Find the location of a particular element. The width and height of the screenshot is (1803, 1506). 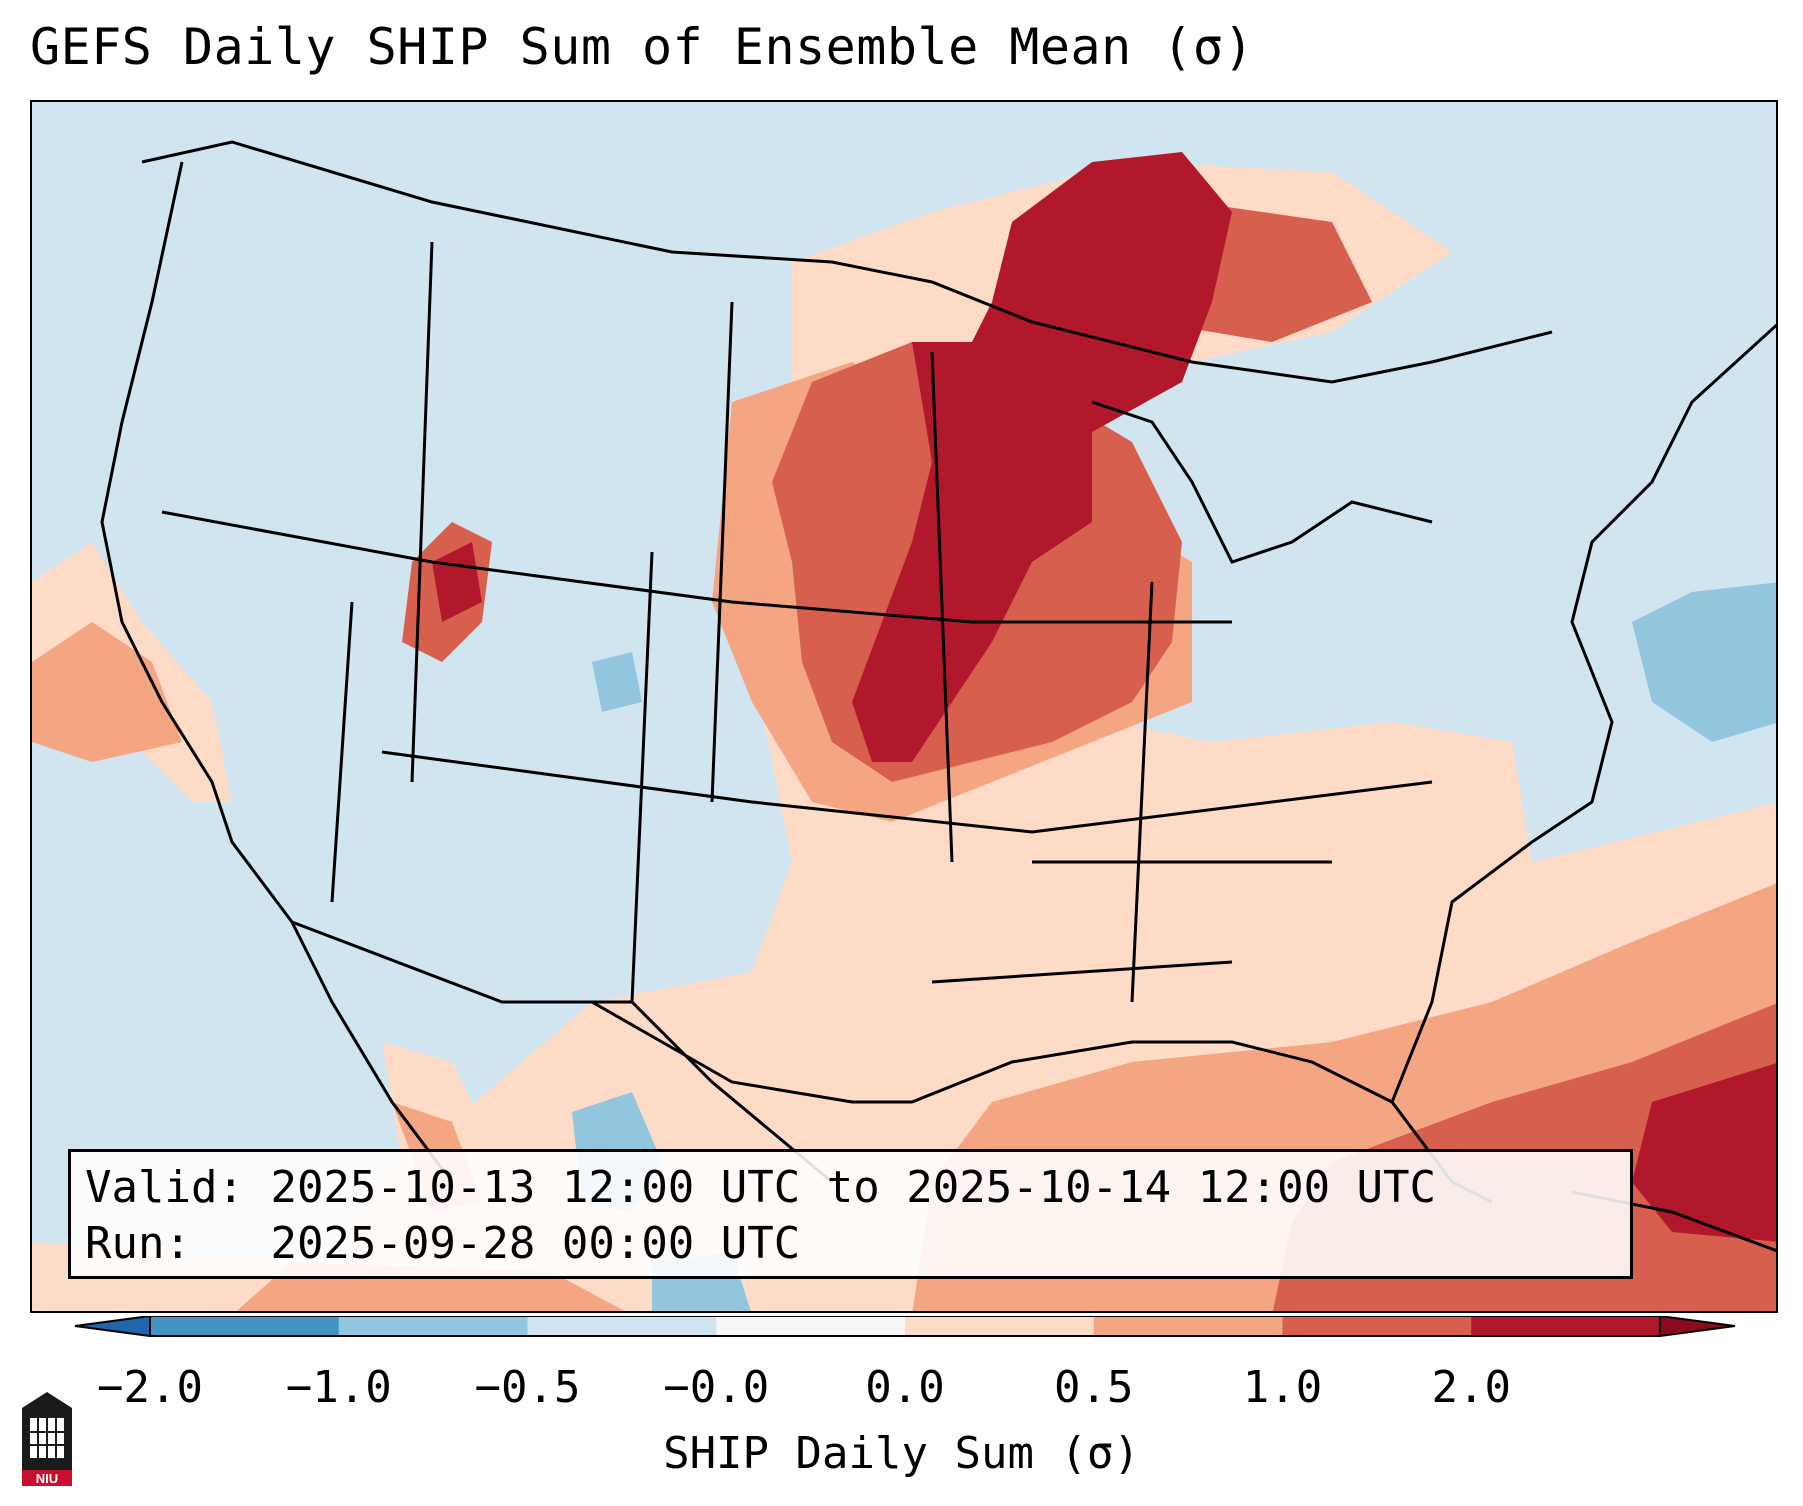

colorbar-segments is located at coordinates (905, 1326).